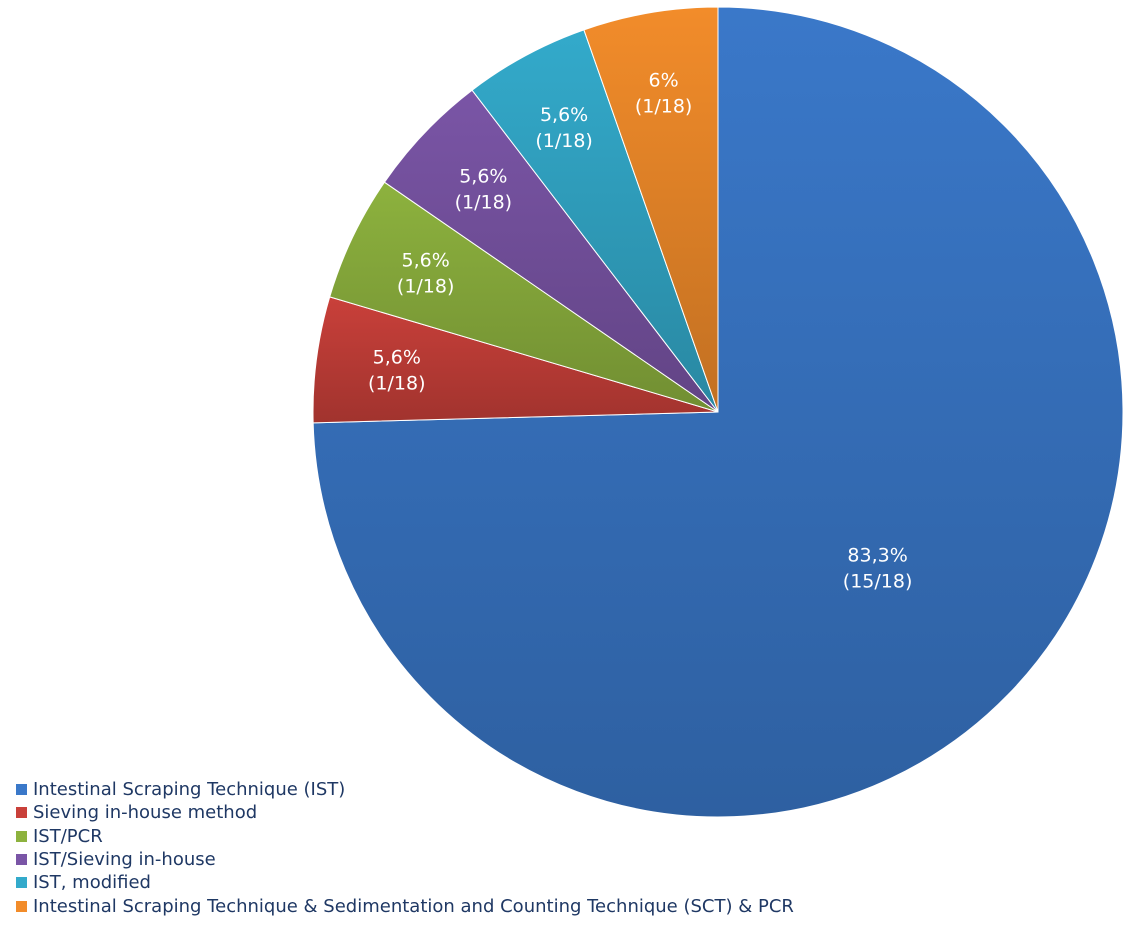 This screenshot has height=948, width=1138. What do you see at coordinates (124, 860) in the screenshot?
I see `legend-label: IST/Sieving in-house` at bounding box center [124, 860].